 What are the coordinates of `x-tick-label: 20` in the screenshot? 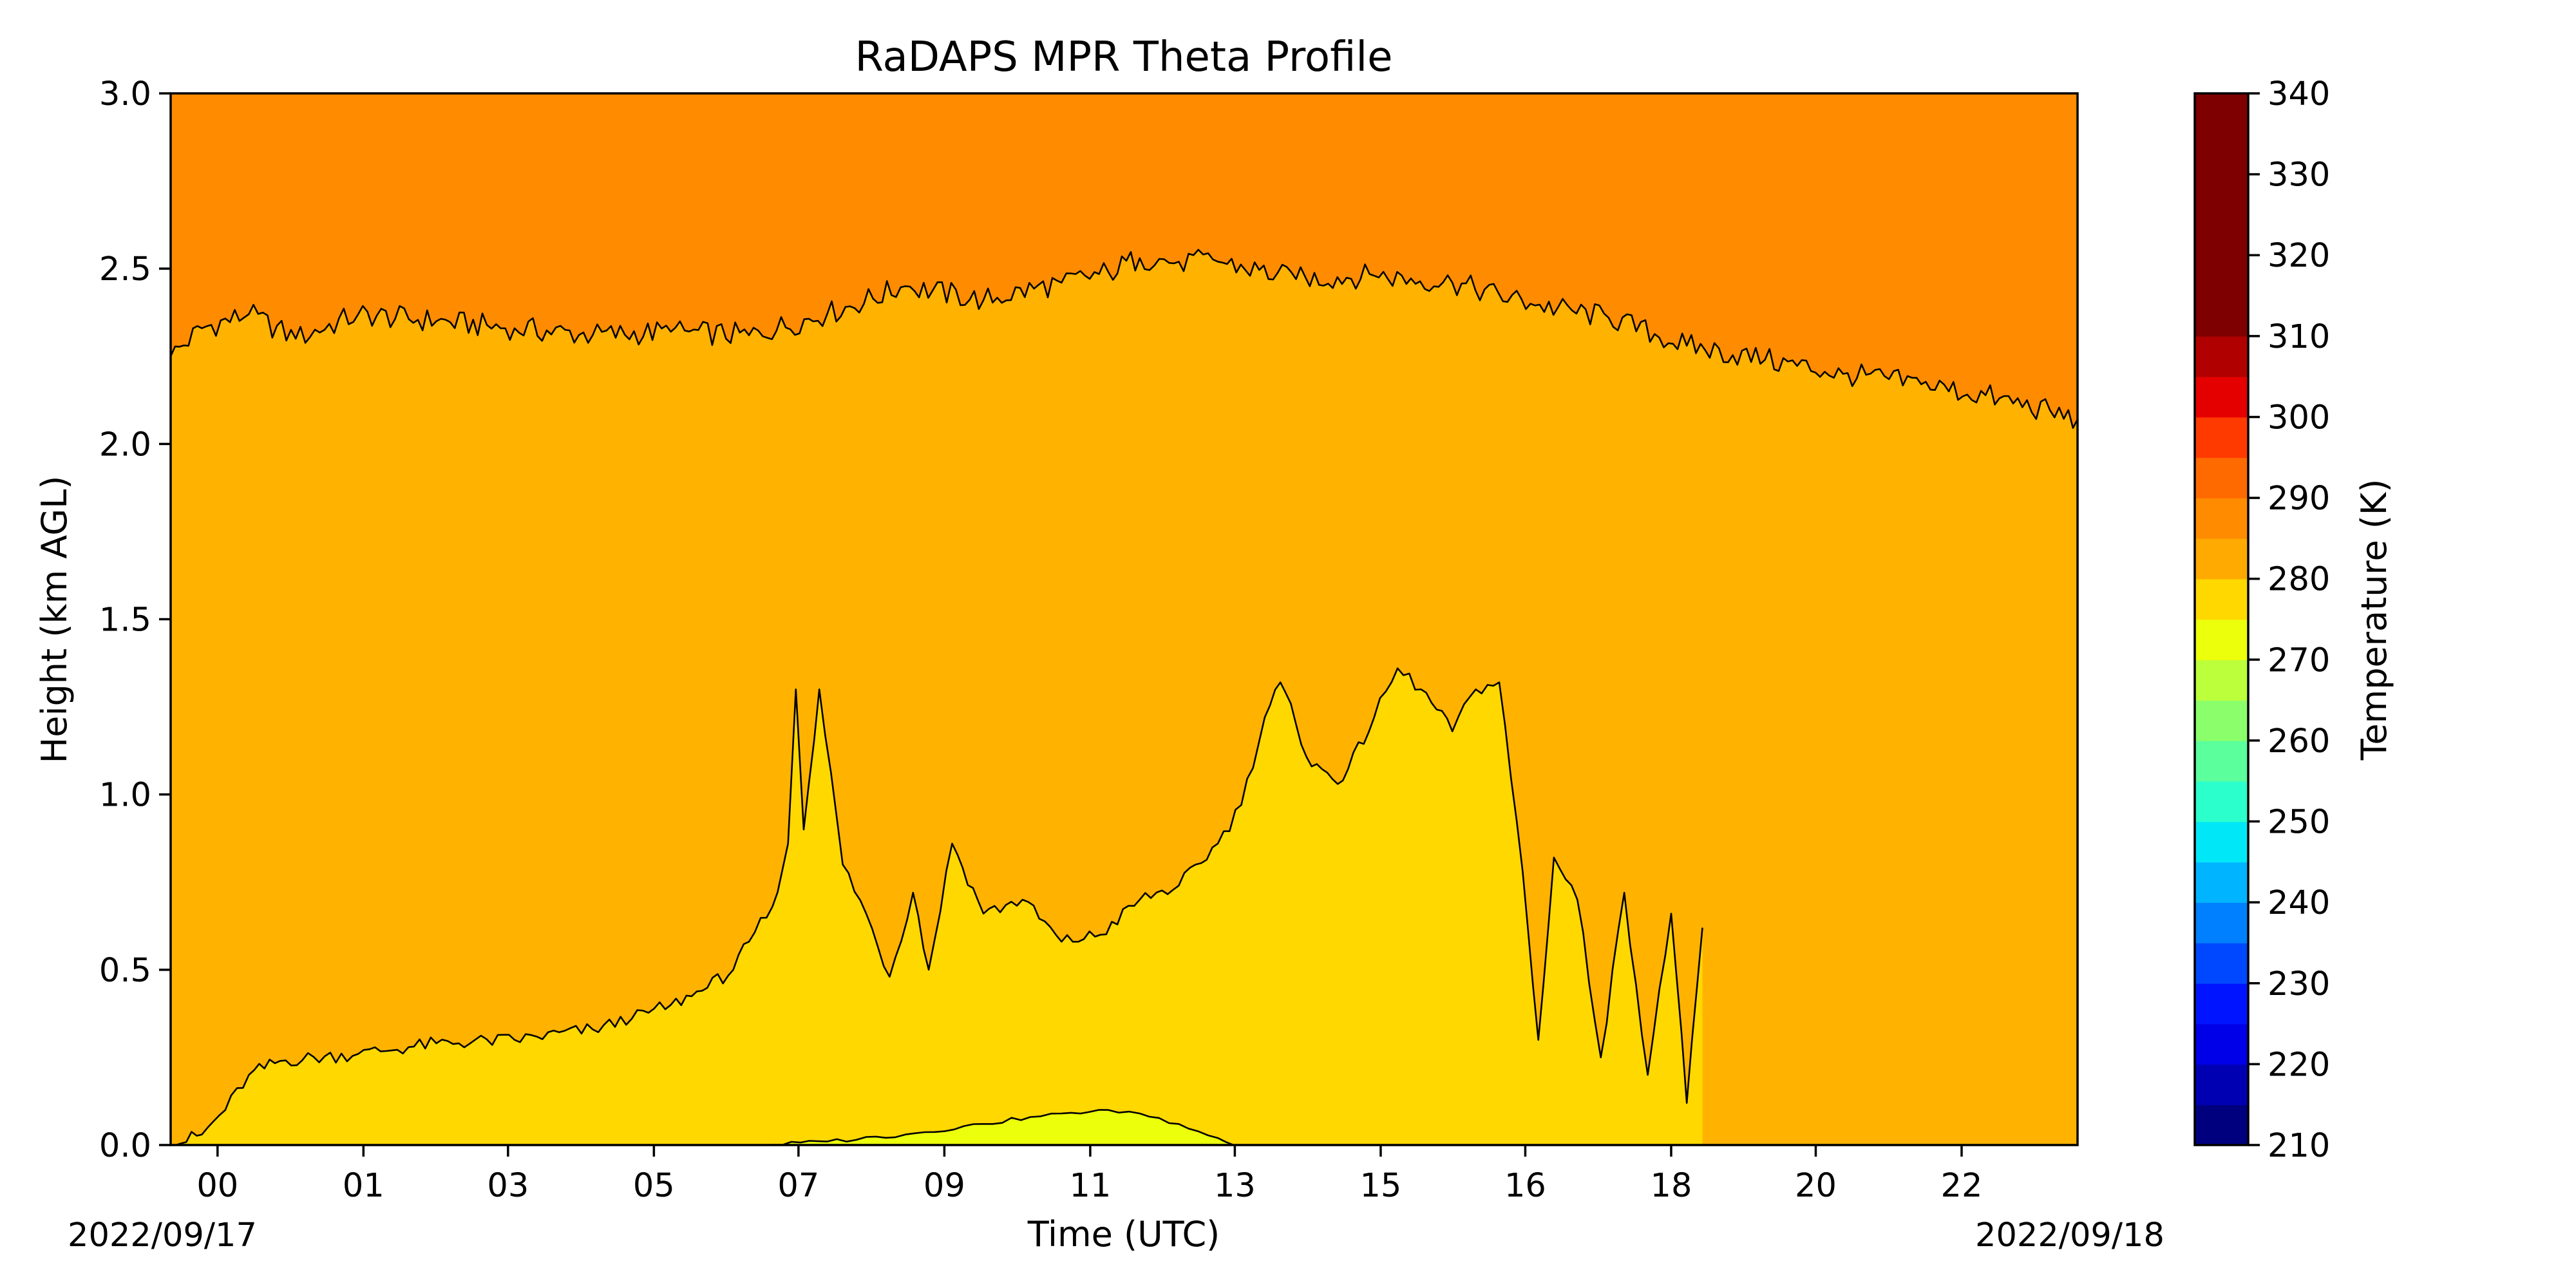 It's located at (1816, 1186).